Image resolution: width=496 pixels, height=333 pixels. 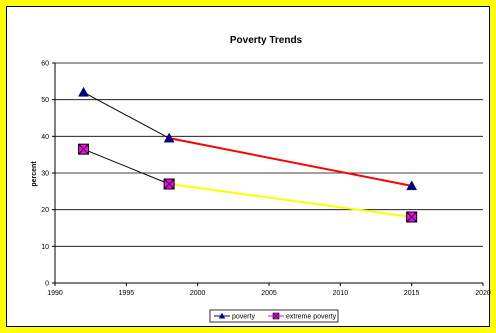 I want to click on y-tick-label-10: 10, so click(x=45, y=247).